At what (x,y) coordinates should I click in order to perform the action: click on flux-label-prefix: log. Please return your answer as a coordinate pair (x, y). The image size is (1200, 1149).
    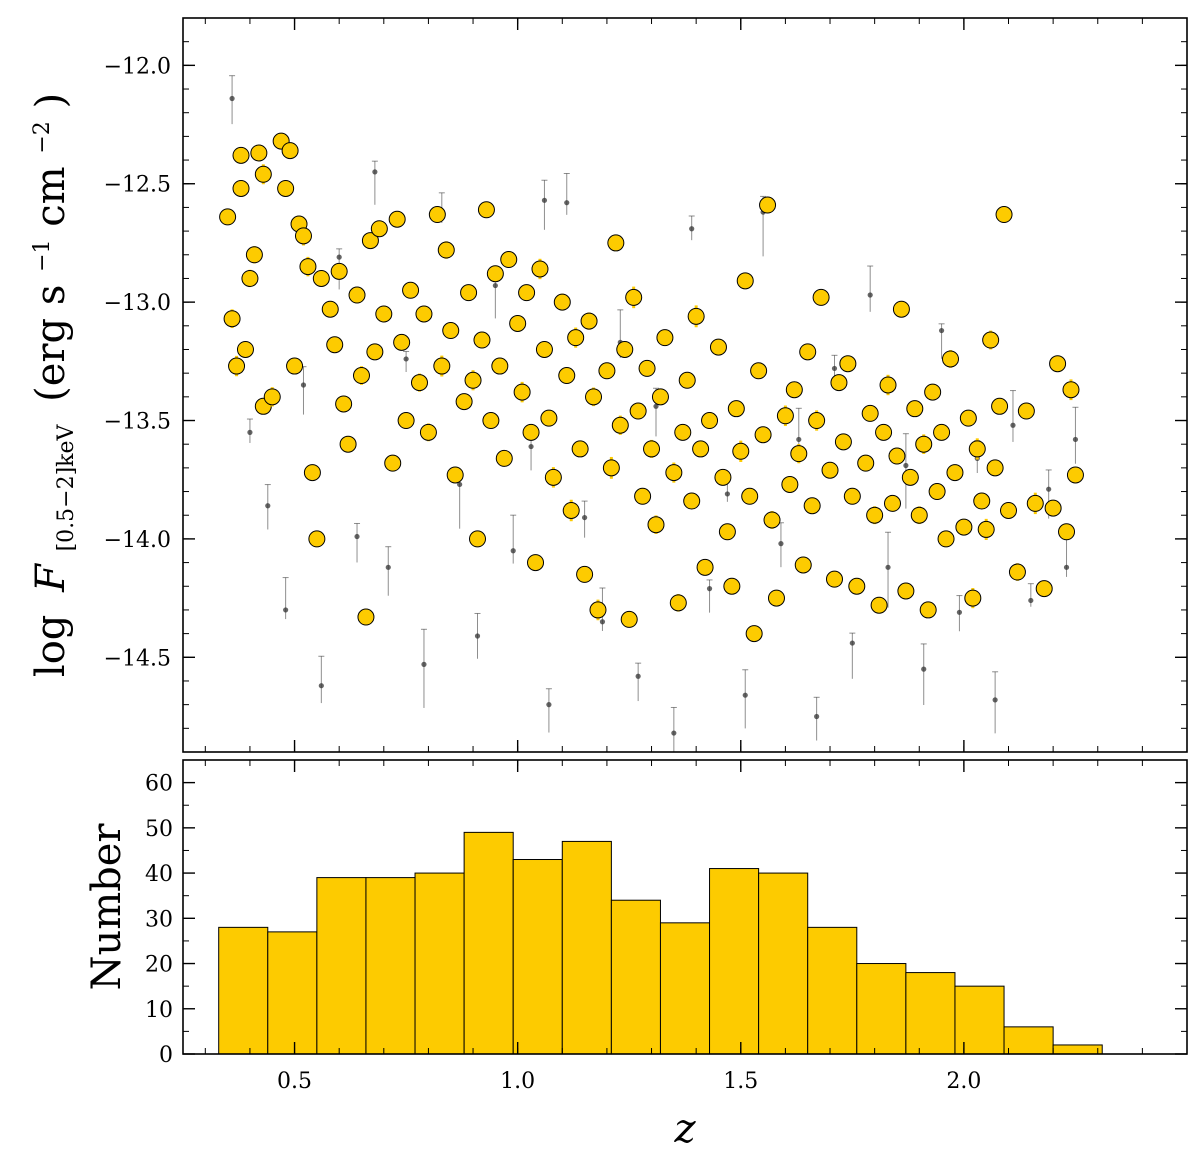
    Looking at the image, I should click on (51, 646).